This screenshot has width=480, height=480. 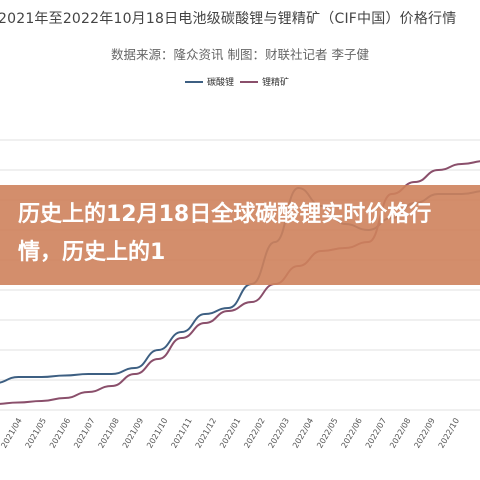 What do you see at coordinates (327, 433) in the screenshot?
I see `x-tick-label: 2022/05` at bounding box center [327, 433].